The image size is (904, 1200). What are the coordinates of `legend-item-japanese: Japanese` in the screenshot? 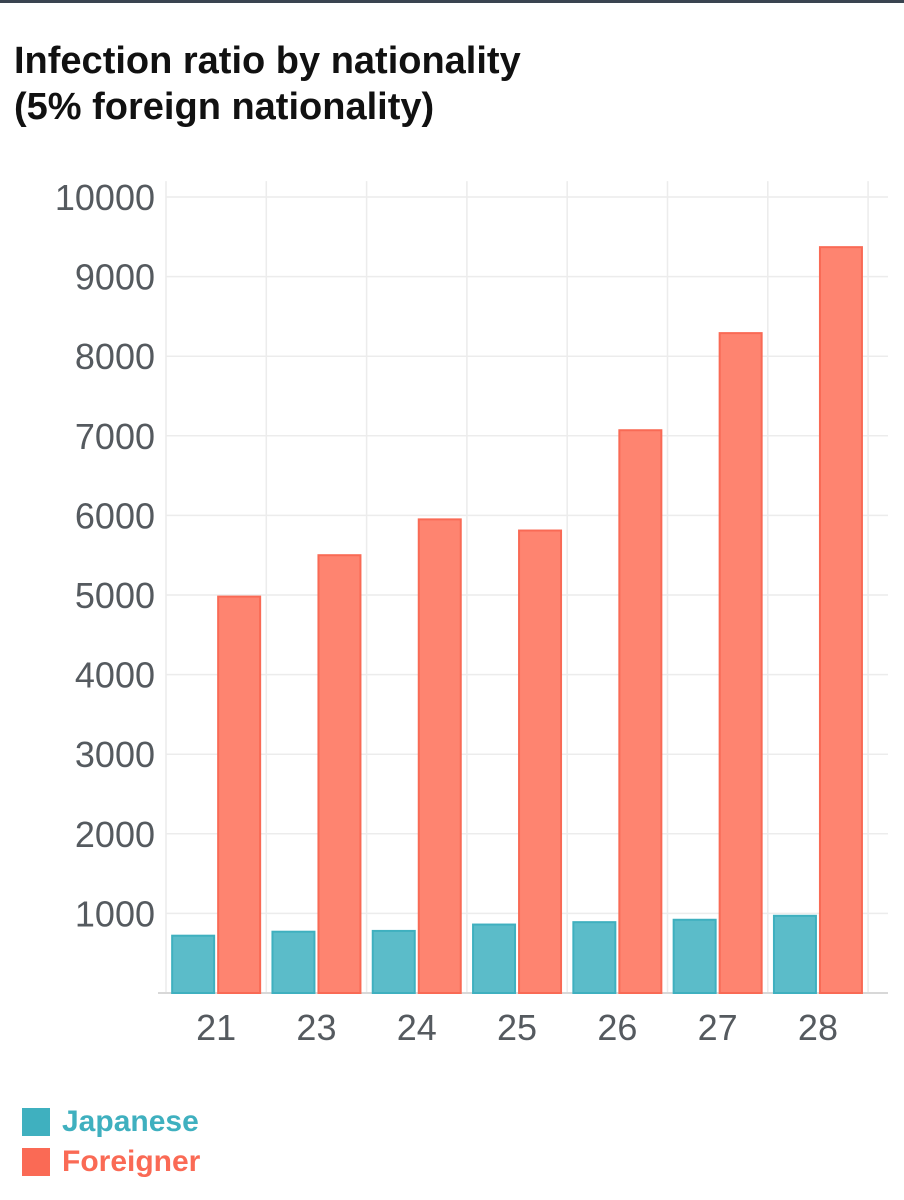 It's located at (111, 1122).